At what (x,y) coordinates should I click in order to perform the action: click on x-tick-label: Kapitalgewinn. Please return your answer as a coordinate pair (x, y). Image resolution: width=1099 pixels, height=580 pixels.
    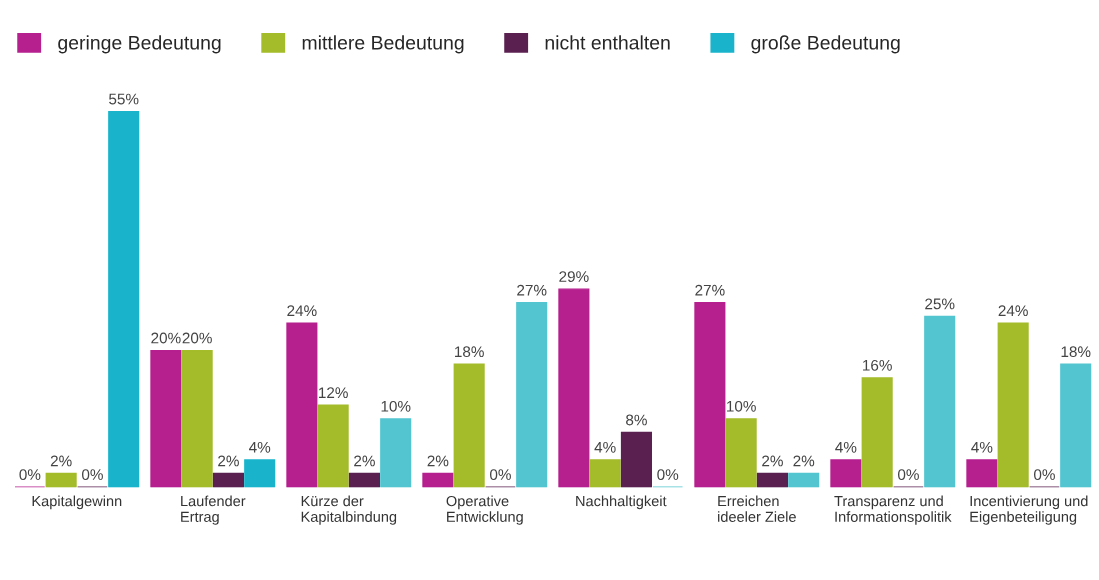
    Looking at the image, I should click on (77, 502).